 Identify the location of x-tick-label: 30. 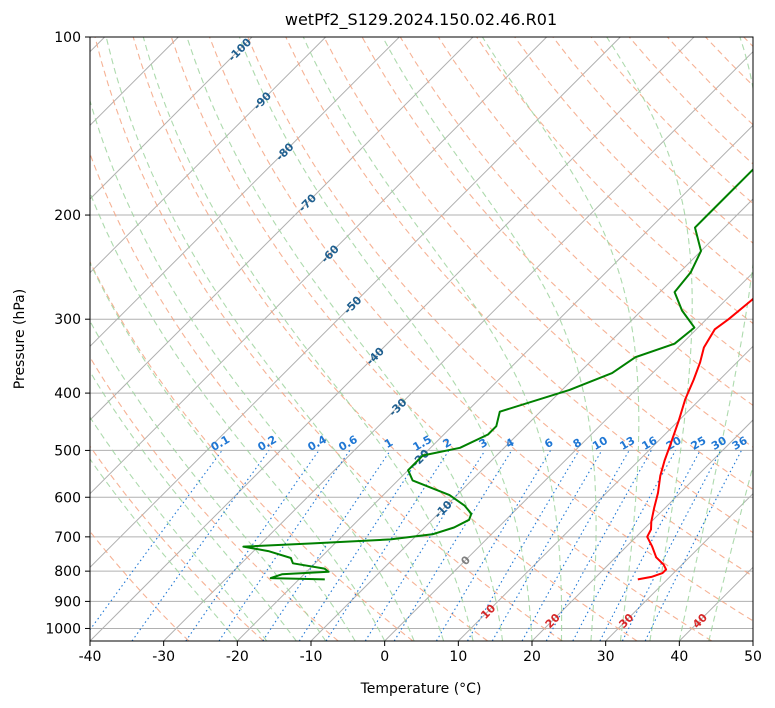
(606, 657).